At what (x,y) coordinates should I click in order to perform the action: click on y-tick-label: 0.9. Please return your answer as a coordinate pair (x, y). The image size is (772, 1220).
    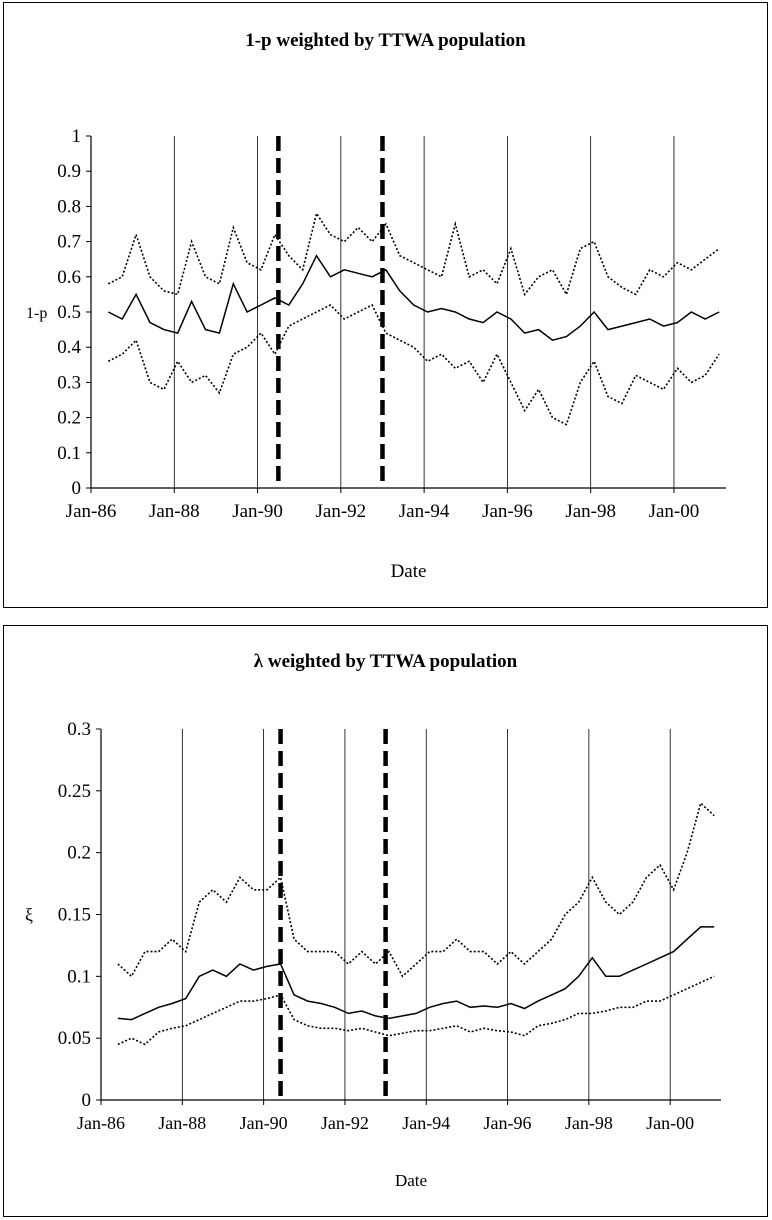
    Looking at the image, I should click on (69, 171).